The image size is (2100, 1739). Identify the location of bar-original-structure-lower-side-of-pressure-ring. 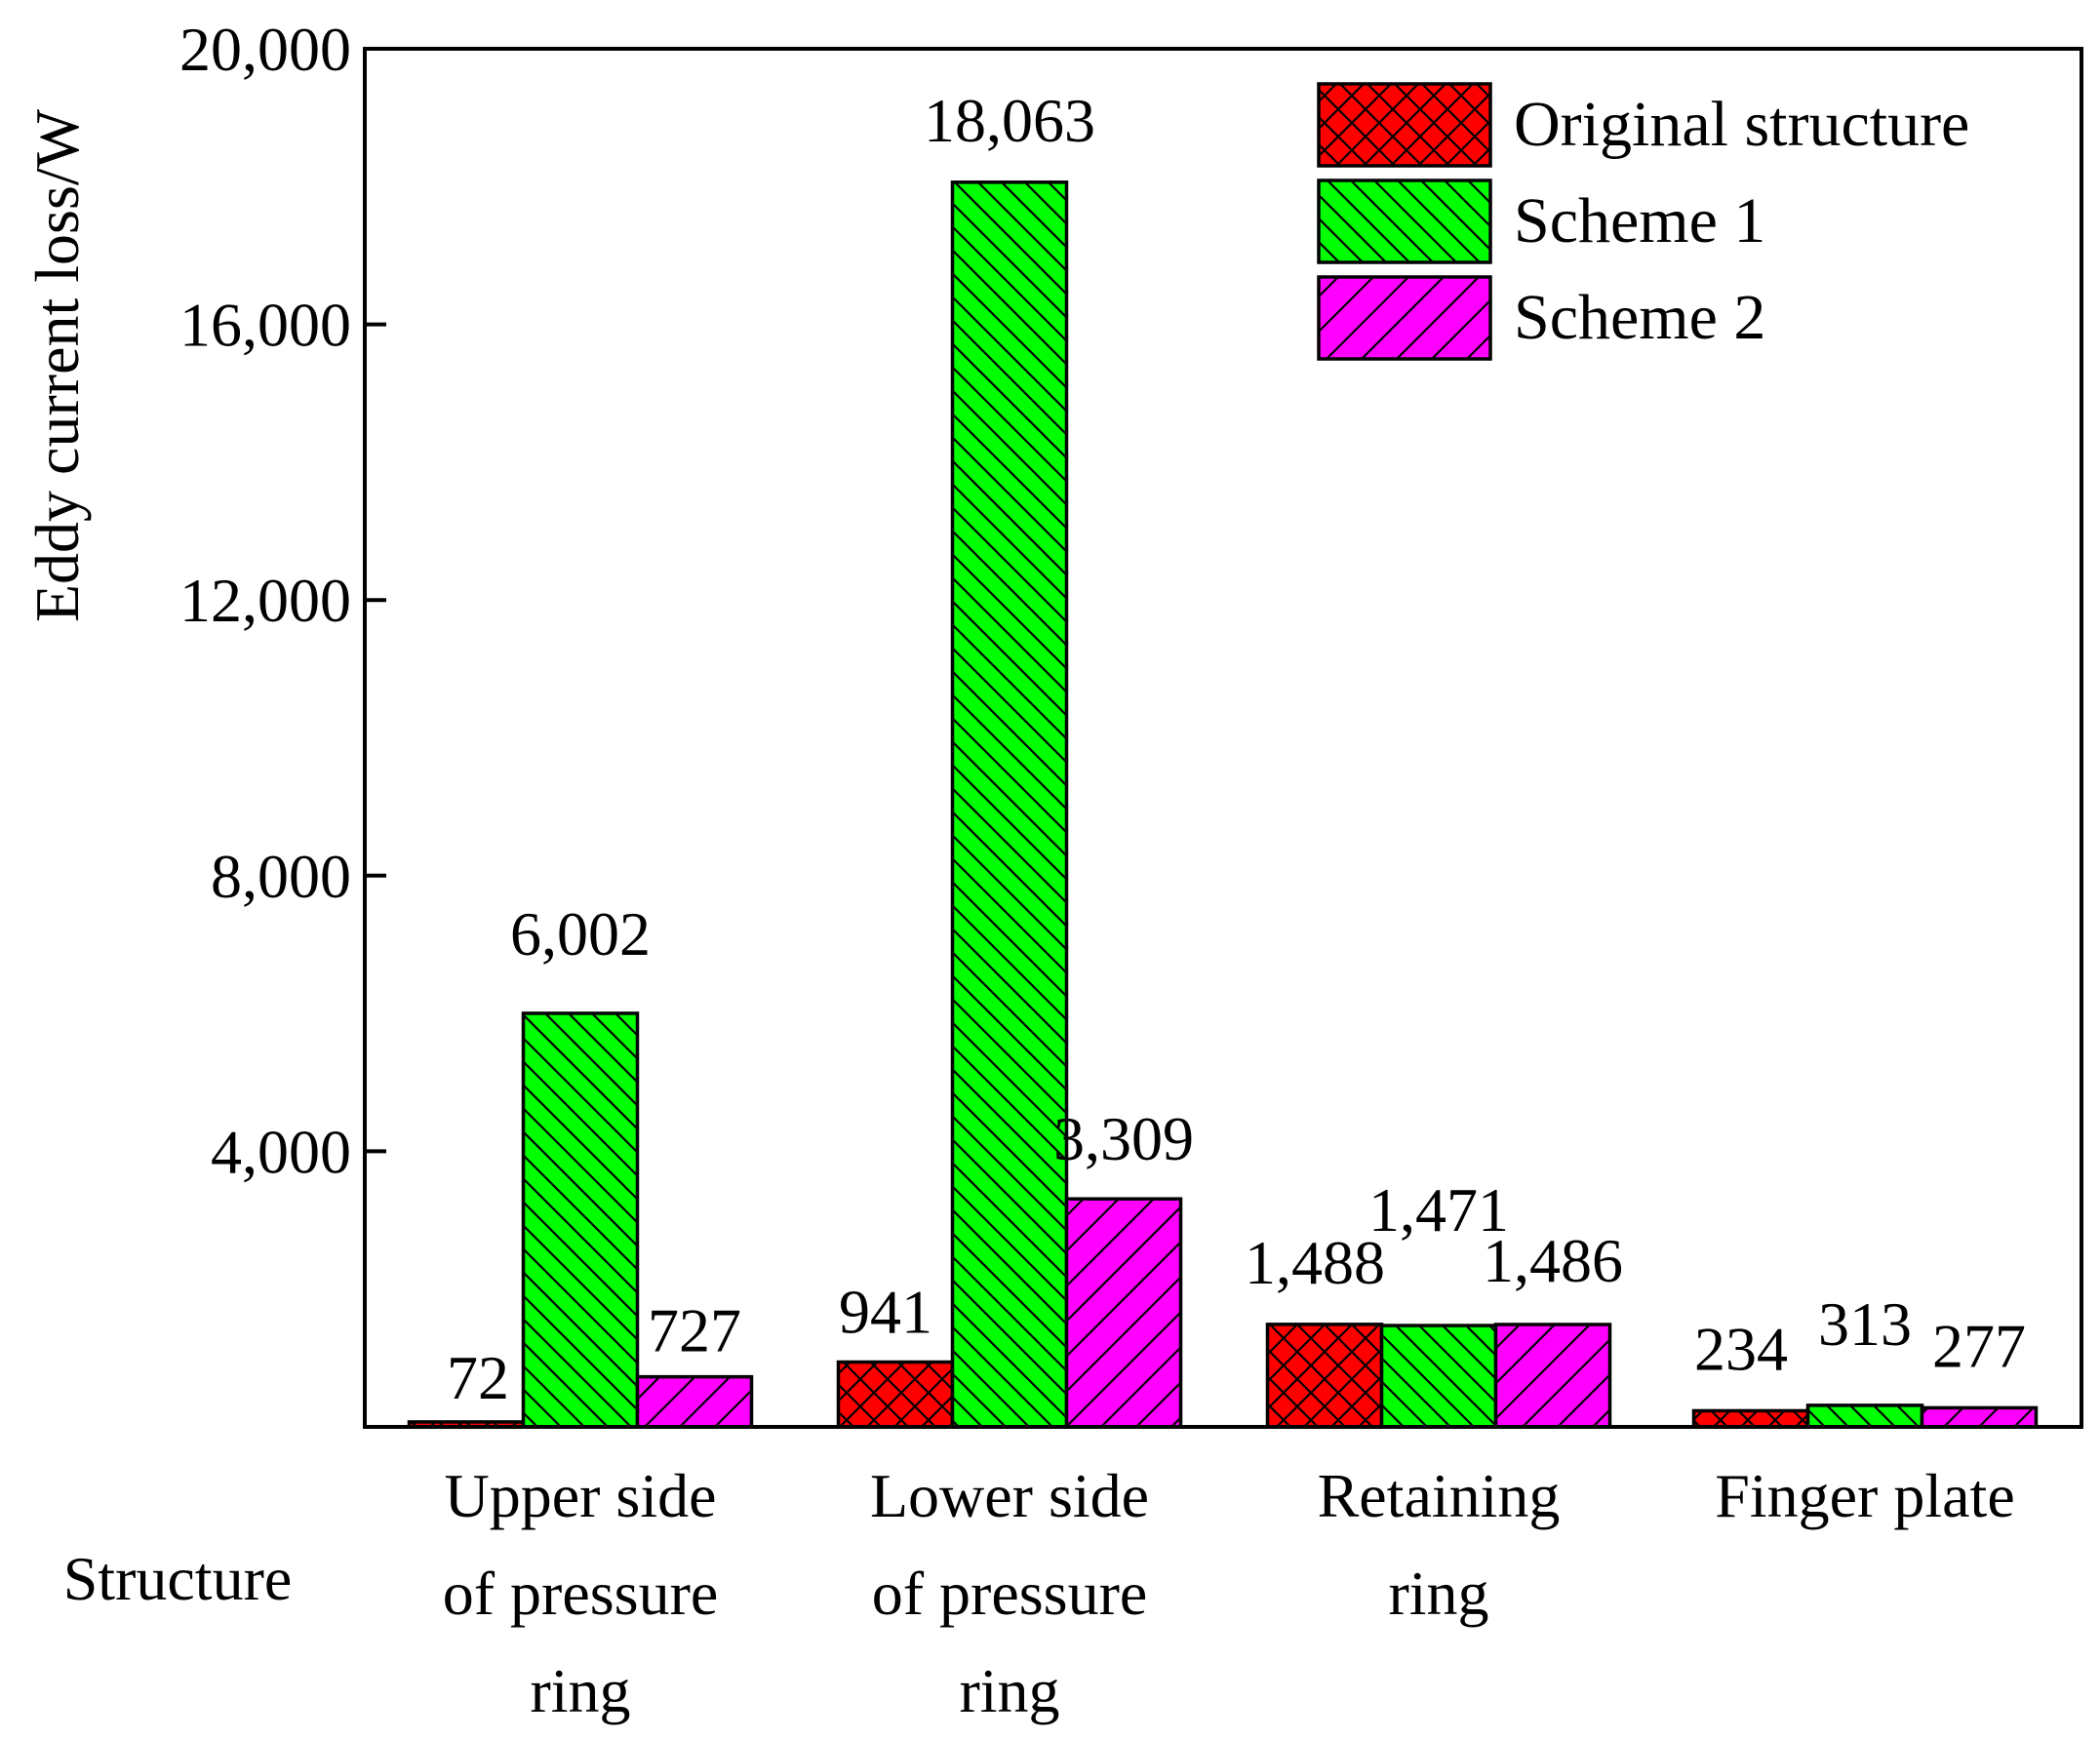
(895, 1394).